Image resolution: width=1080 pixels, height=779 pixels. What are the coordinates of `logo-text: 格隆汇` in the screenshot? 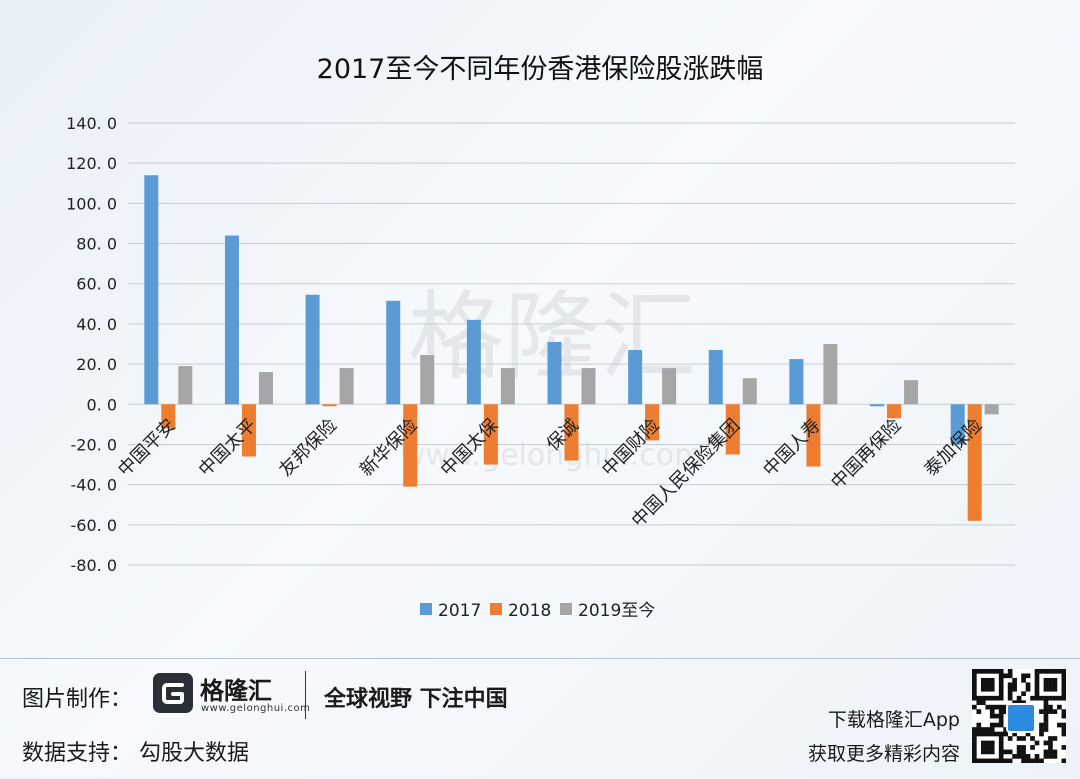 It's located at (236, 691).